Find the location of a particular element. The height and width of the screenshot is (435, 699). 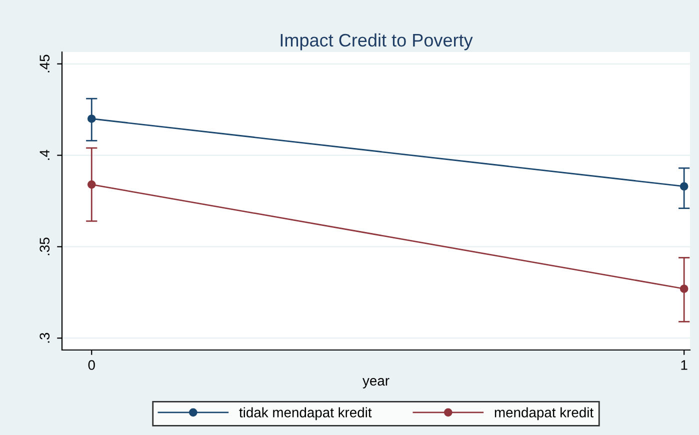

y-tick-label: .45 is located at coordinates (45, 63).